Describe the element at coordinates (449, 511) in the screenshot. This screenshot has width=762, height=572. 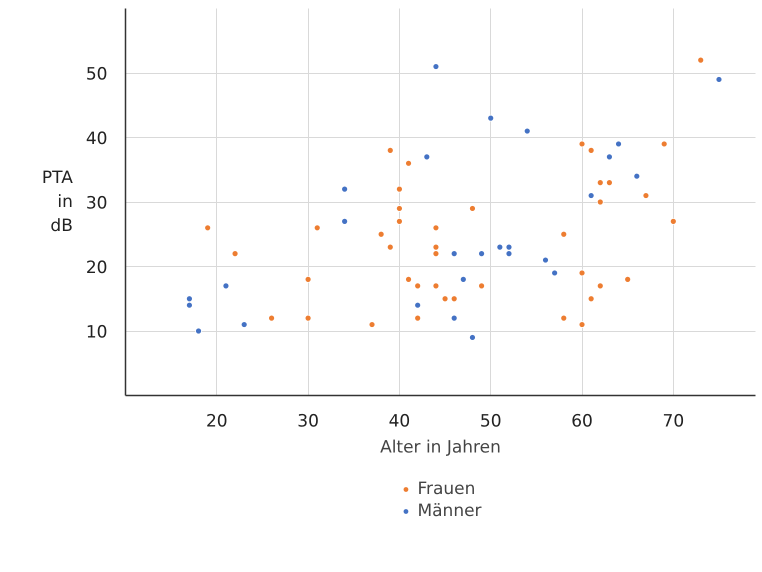
I see `legend-label: Männer` at that location.